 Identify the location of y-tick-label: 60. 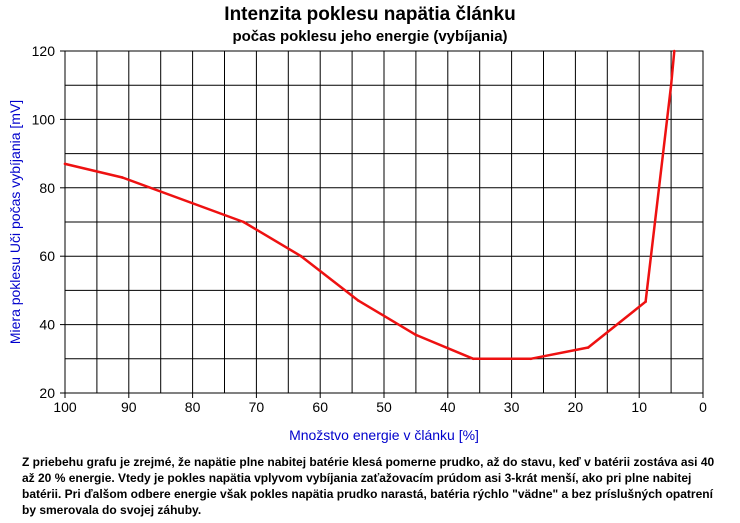
(47, 256).